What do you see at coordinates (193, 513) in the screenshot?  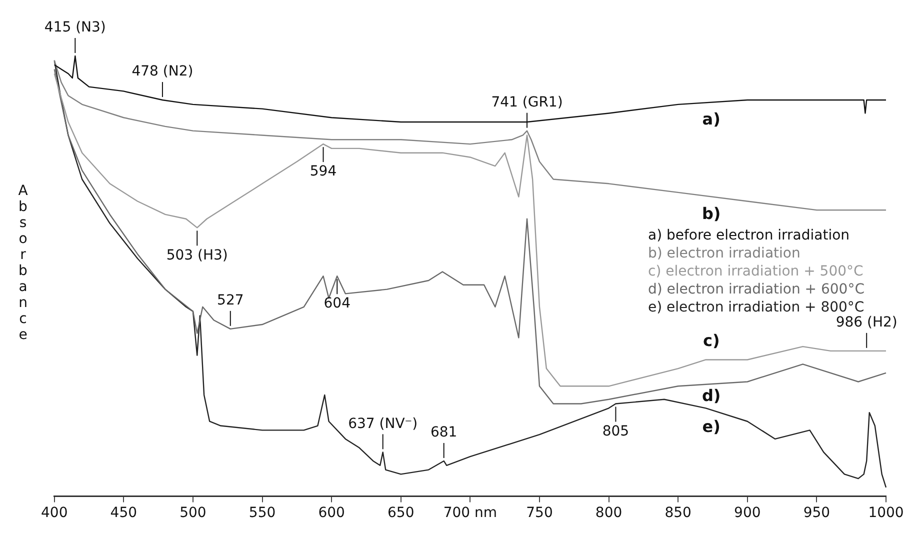 I see `x-tick-label: 500` at bounding box center [193, 513].